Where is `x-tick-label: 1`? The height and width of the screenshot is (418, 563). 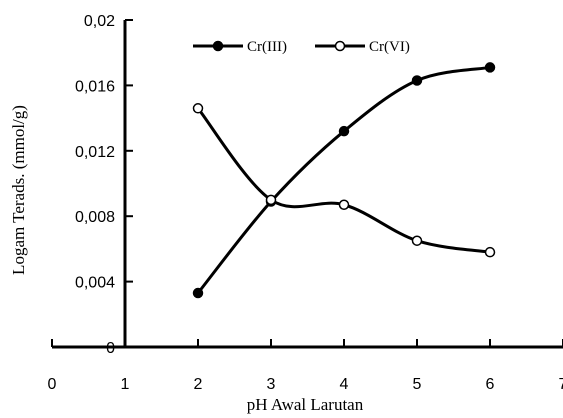
x-tick-label: 1 is located at coordinates (125, 384).